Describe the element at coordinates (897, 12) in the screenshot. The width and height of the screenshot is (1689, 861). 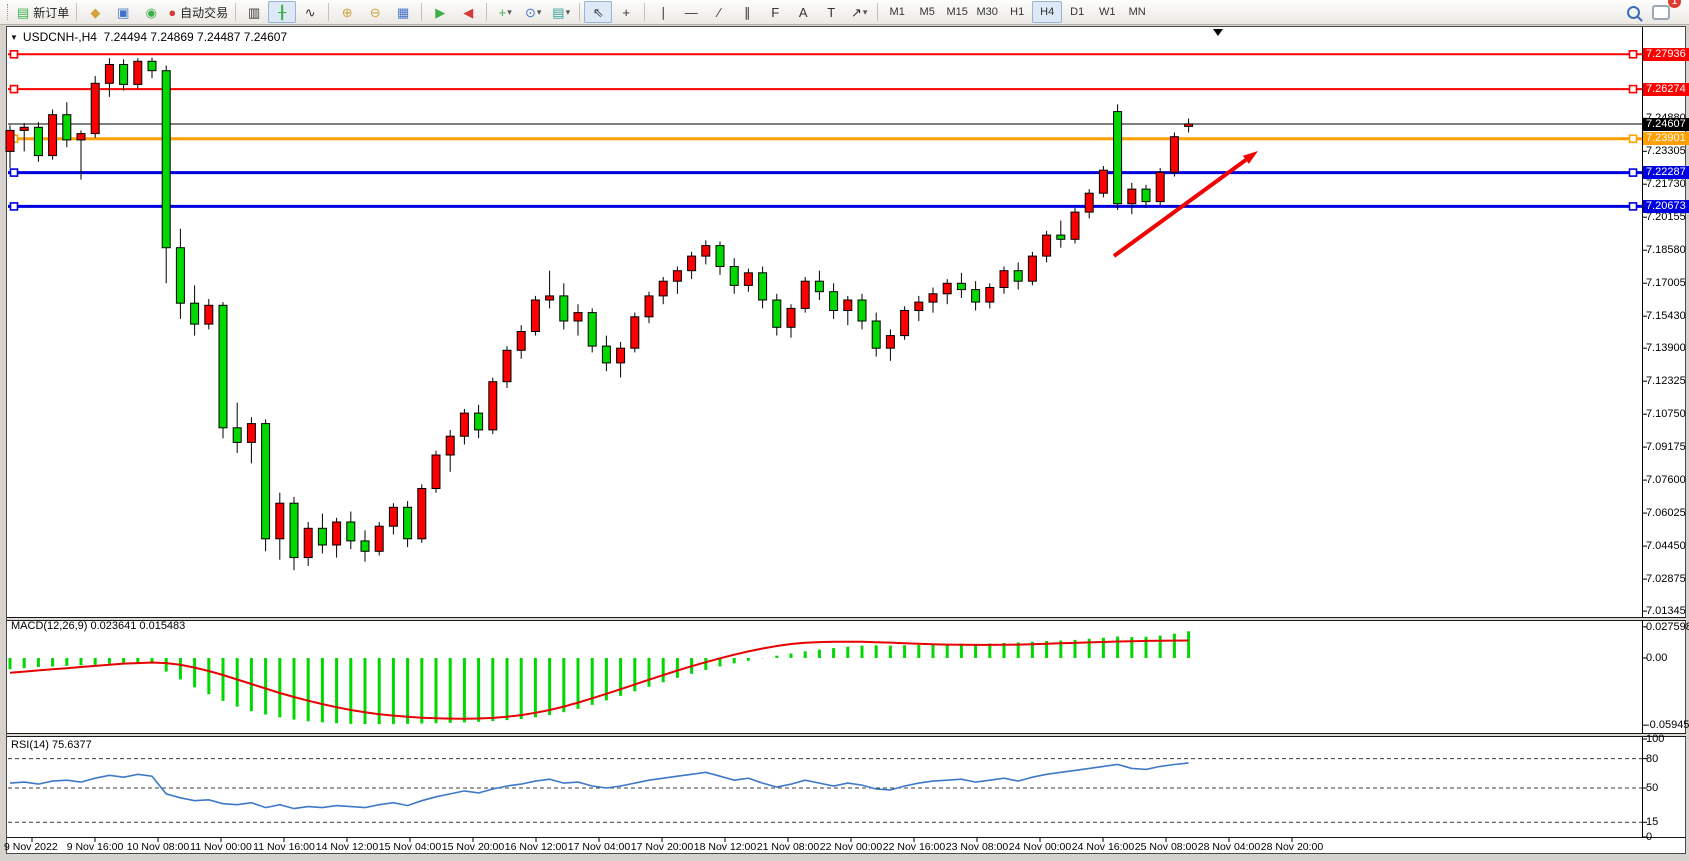
I see `timeframe-button-m1: M1` at that location.